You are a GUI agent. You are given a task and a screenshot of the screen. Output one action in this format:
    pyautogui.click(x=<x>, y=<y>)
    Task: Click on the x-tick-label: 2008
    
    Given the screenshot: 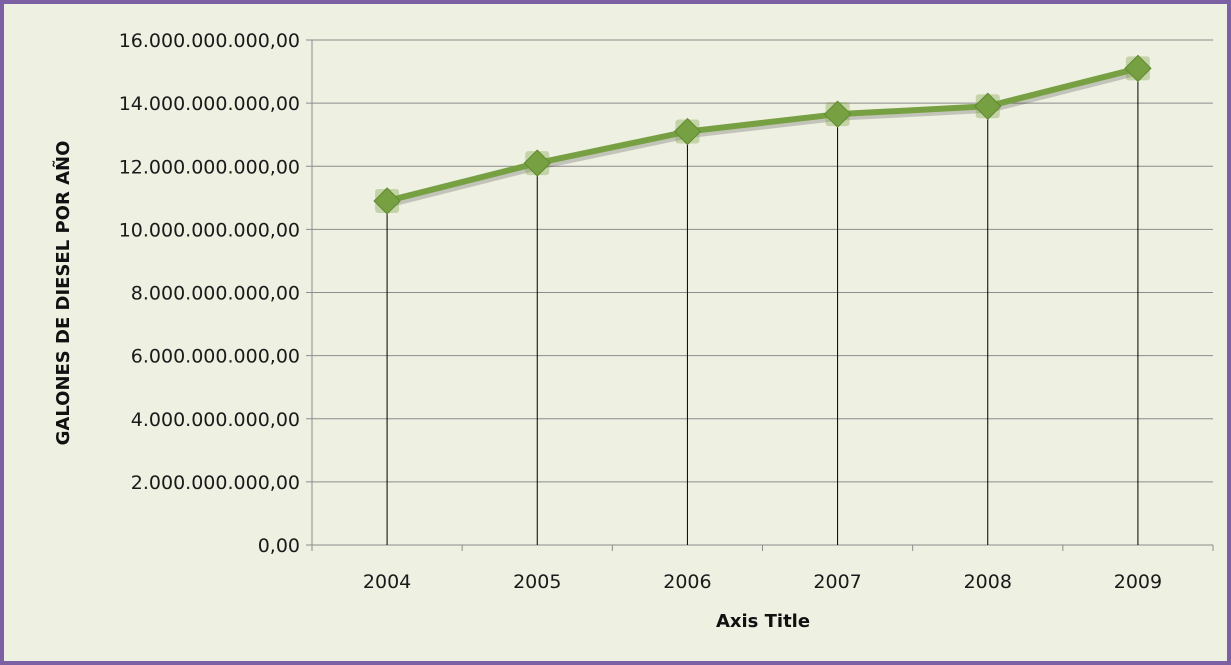 What is the action you would take?
    pyautogui.click(x=988, y=582)
    